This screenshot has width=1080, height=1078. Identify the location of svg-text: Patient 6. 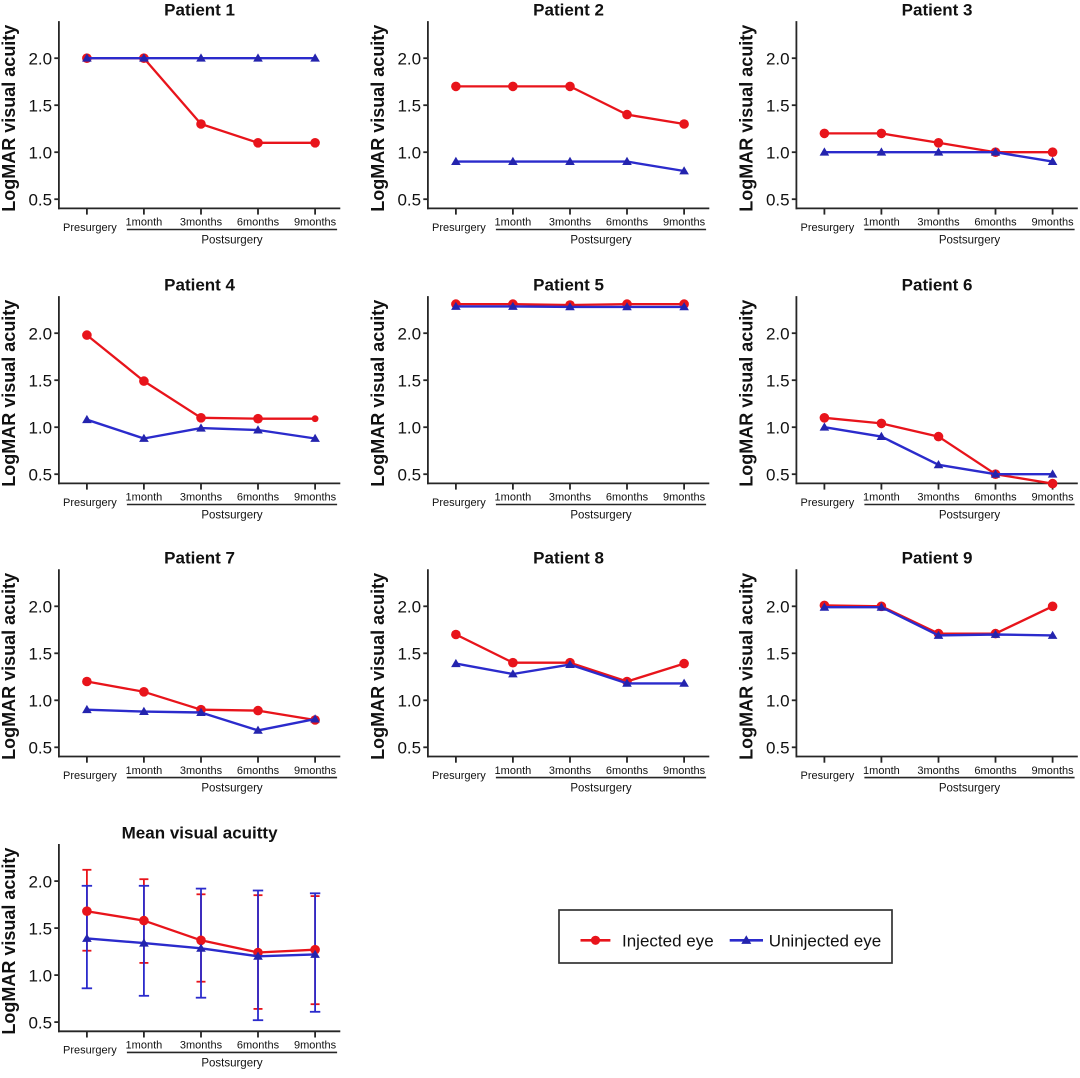
(937, 285).